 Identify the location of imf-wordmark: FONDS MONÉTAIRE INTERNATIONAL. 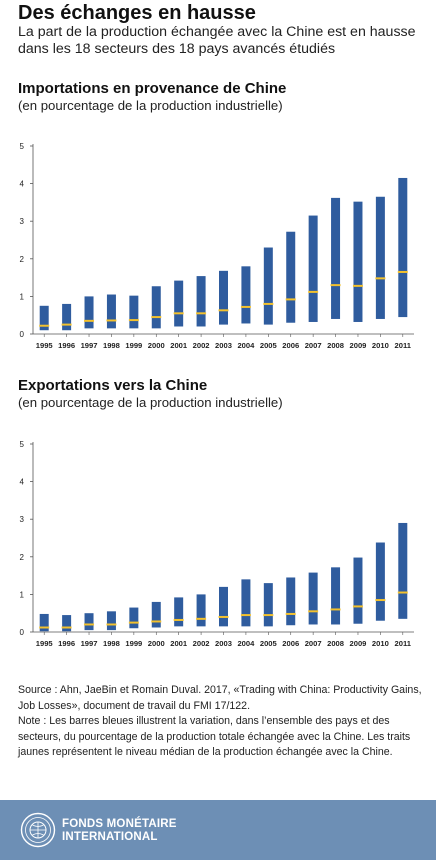
(119, 831).